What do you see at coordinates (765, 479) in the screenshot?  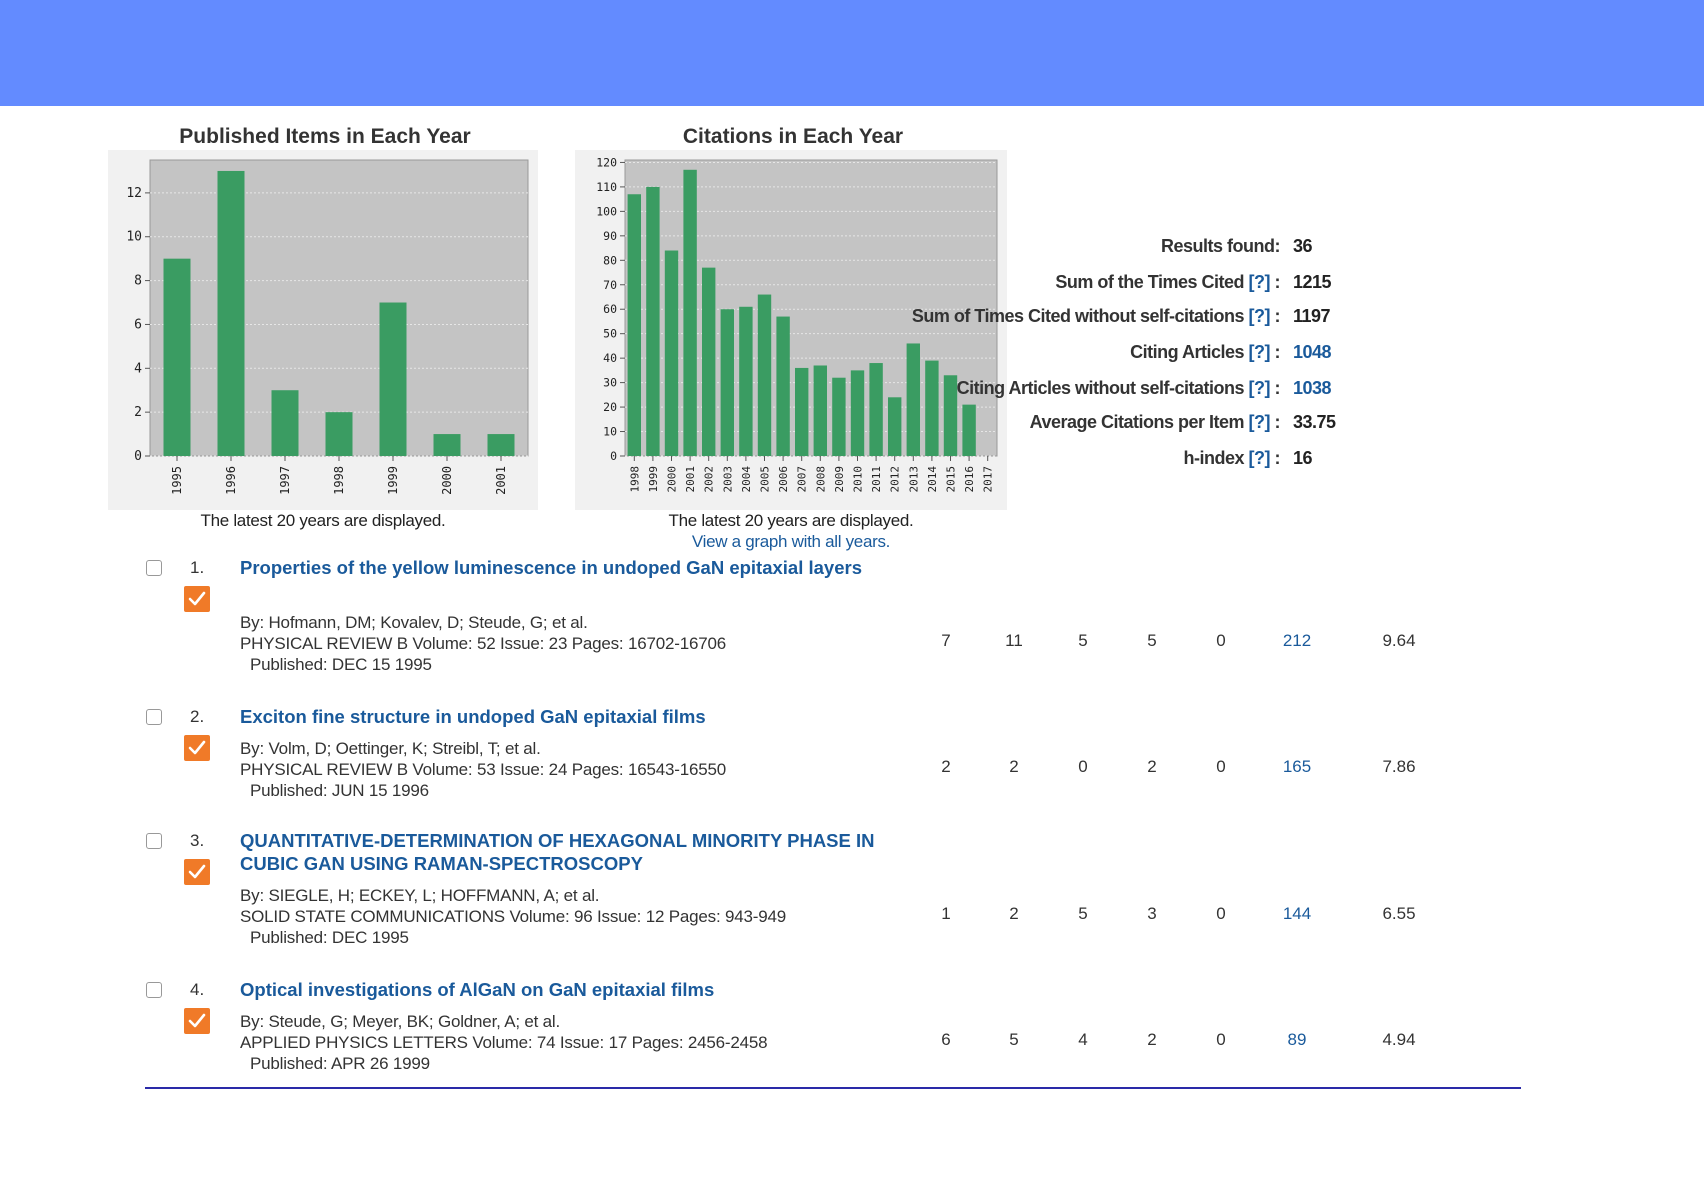 I see `x-tick-label: 2005` at bounding box center [765, 479].